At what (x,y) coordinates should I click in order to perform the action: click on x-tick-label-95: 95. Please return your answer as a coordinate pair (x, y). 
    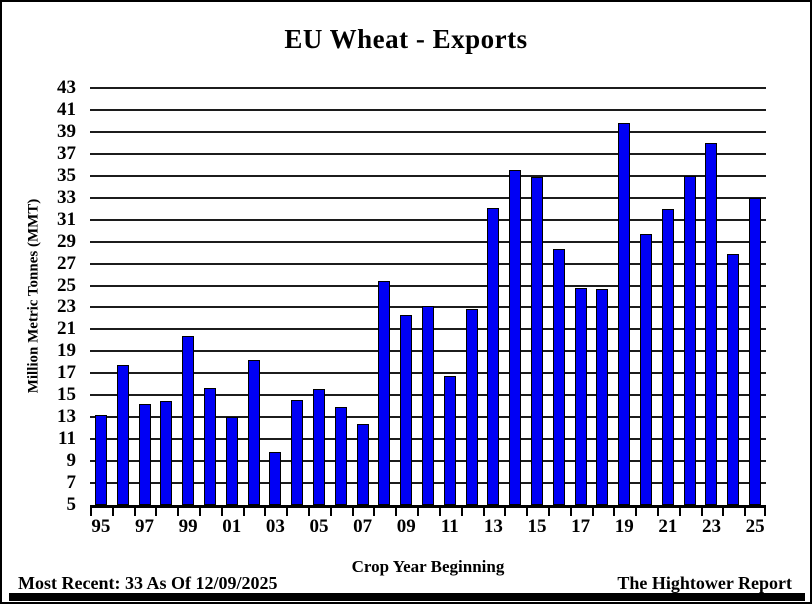
    Looking at the image, I should click on (101, 526).